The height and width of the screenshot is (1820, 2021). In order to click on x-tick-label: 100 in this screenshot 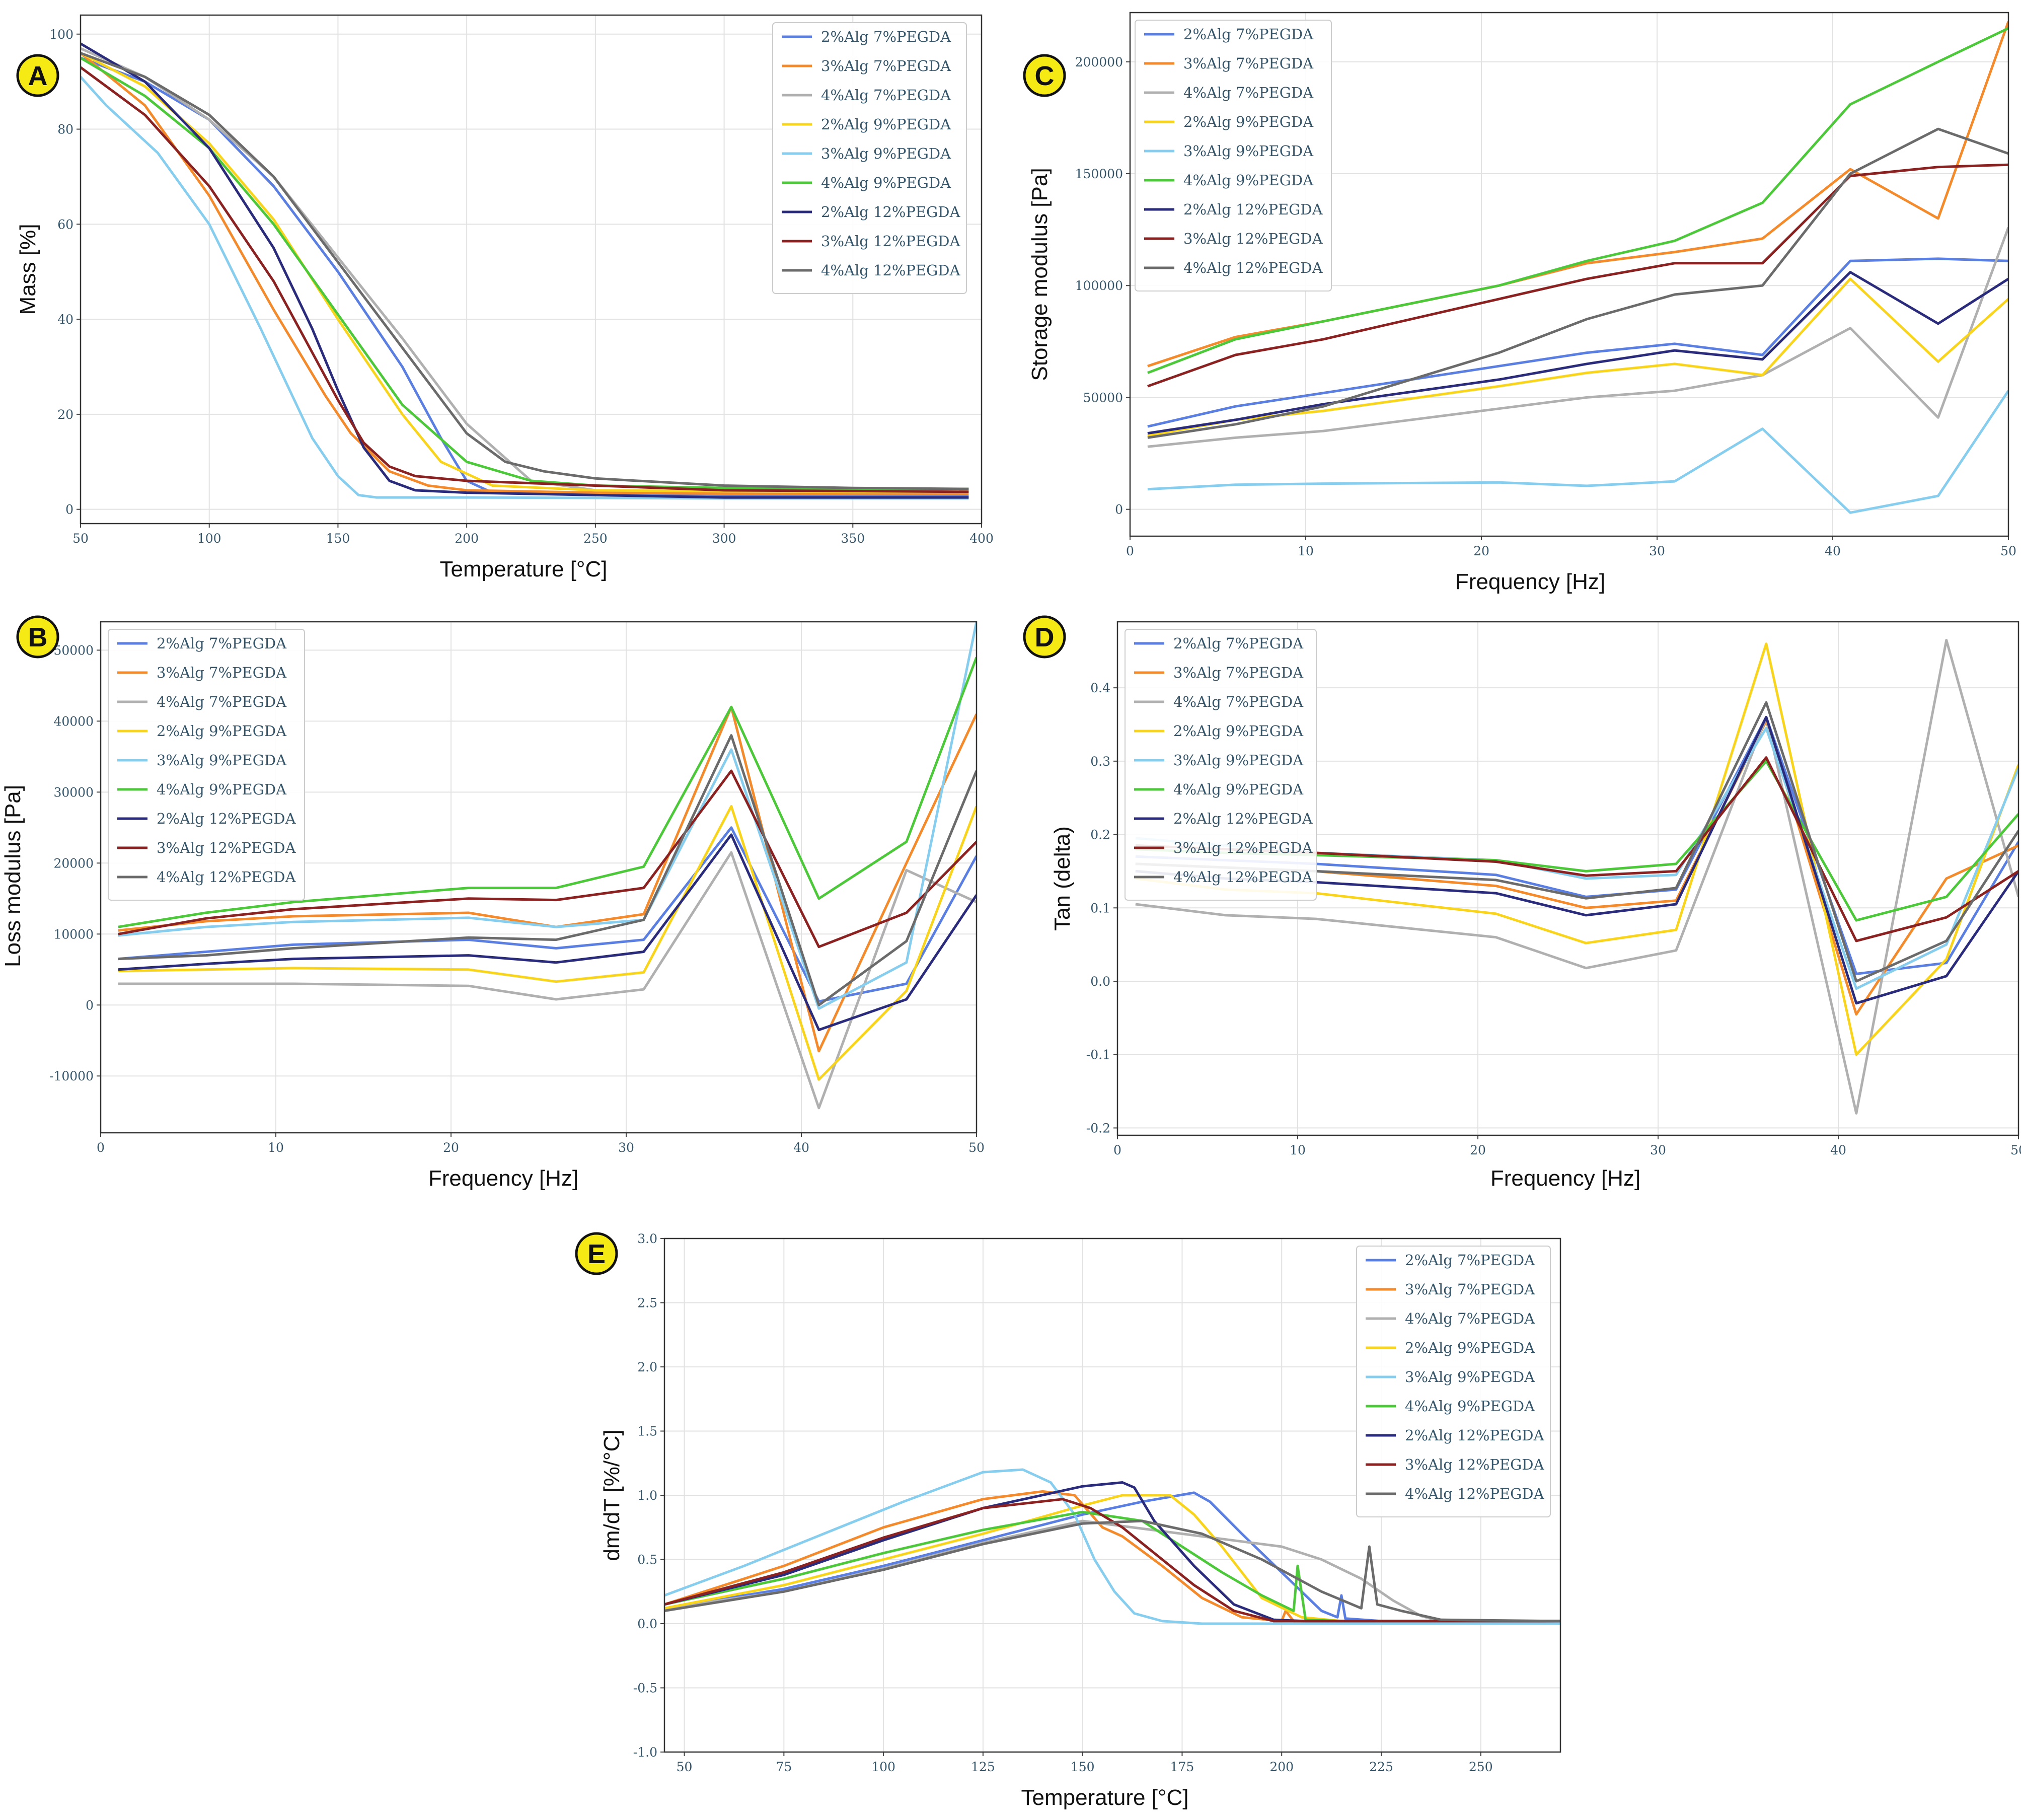, I will do `click(209, 538)`.